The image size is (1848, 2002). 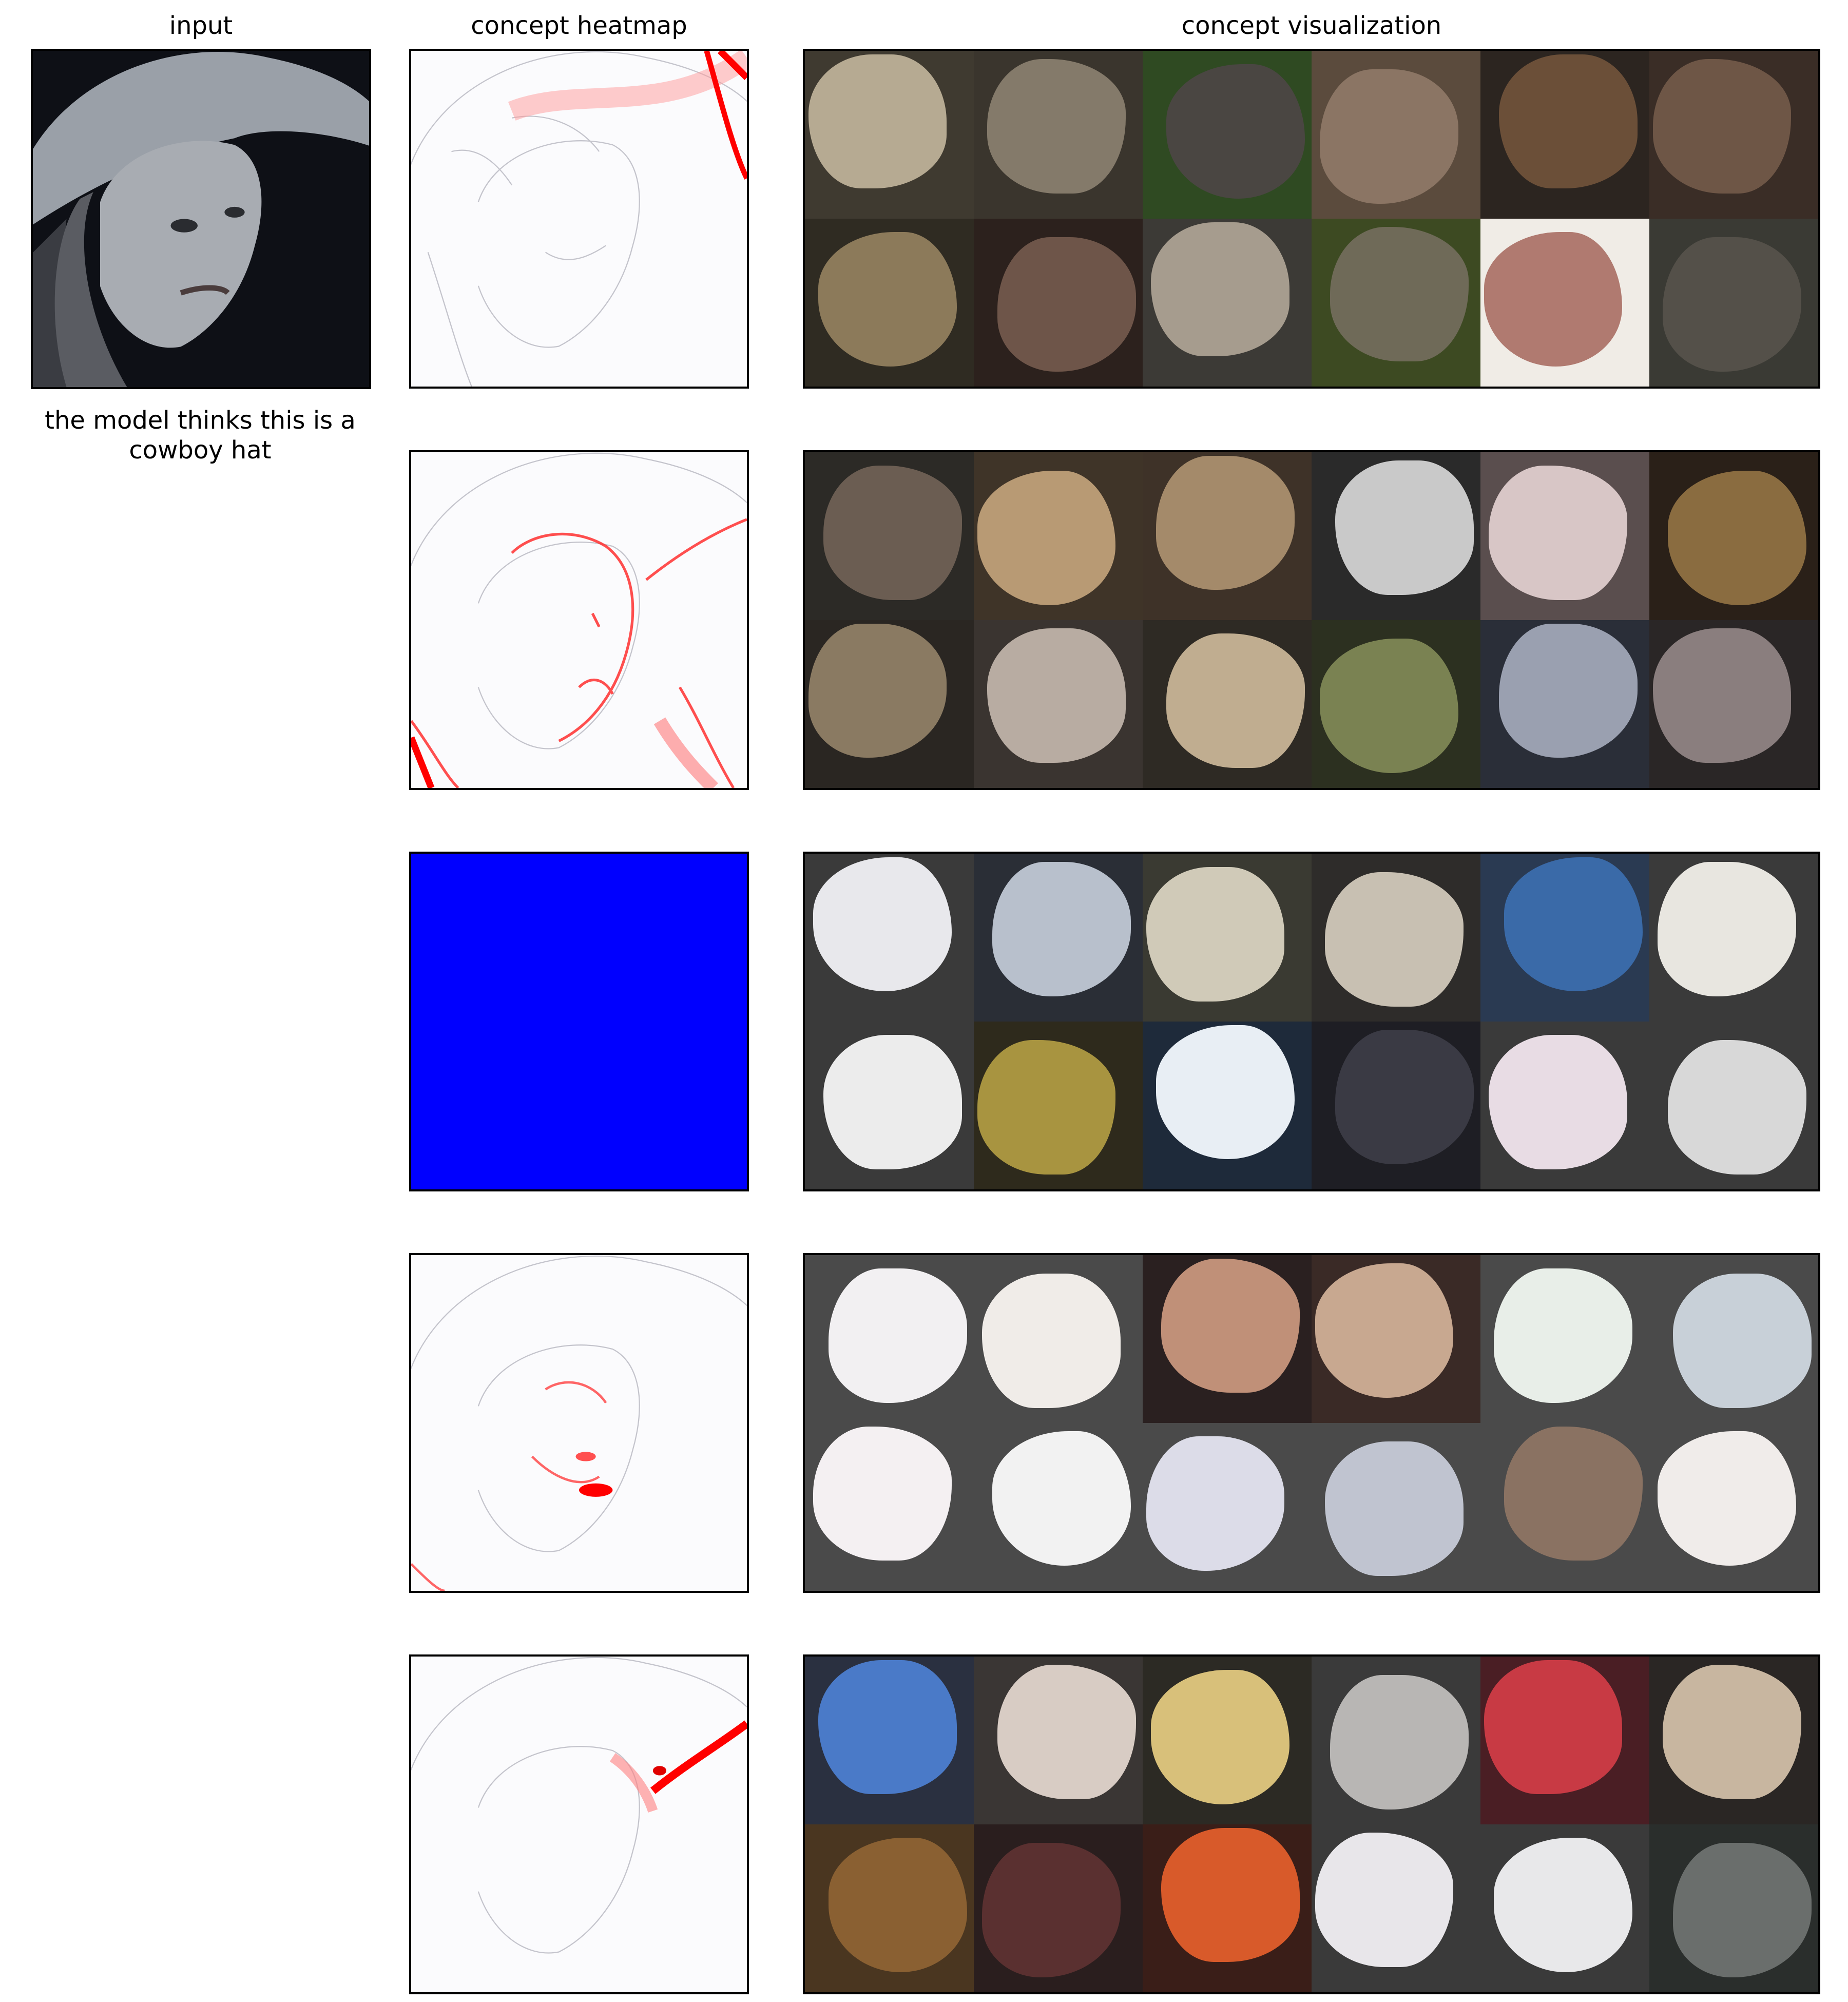 I want to click on input-image, so click(x=201, y=219).